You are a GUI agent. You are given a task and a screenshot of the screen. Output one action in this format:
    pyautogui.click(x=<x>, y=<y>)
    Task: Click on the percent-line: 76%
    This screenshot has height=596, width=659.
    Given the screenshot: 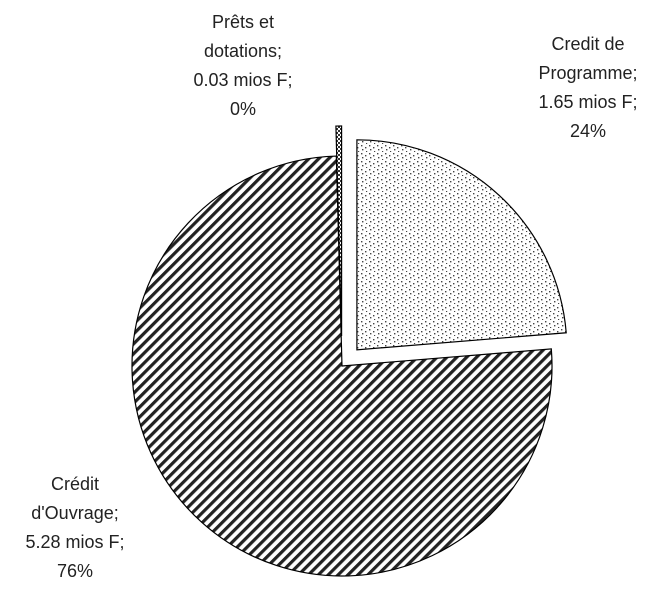 What is the action you would take?
    pyautogui.click(x=75, y=571)
    